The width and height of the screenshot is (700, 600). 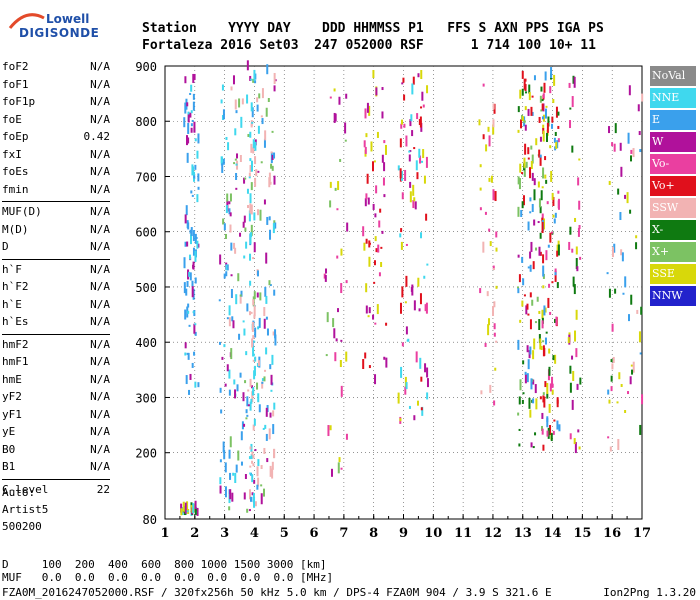 I want to click on param-row-hf: h`F N/A, so click(x=56, y=272).